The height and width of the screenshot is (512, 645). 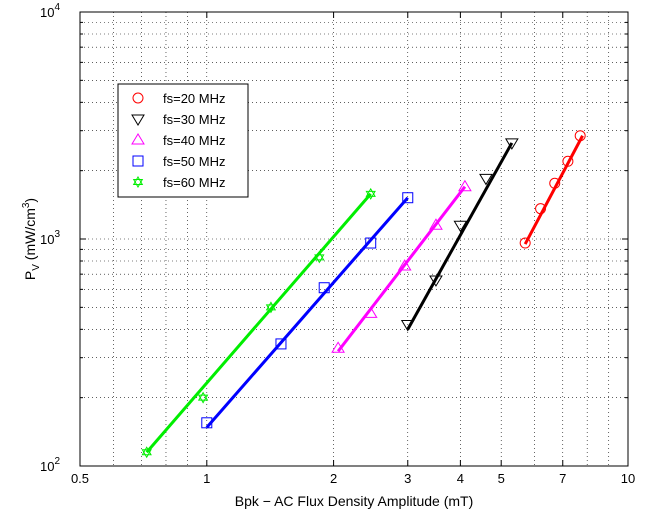 I want to click on y-tick-label: 10⁴, so click(x=50, y=11).